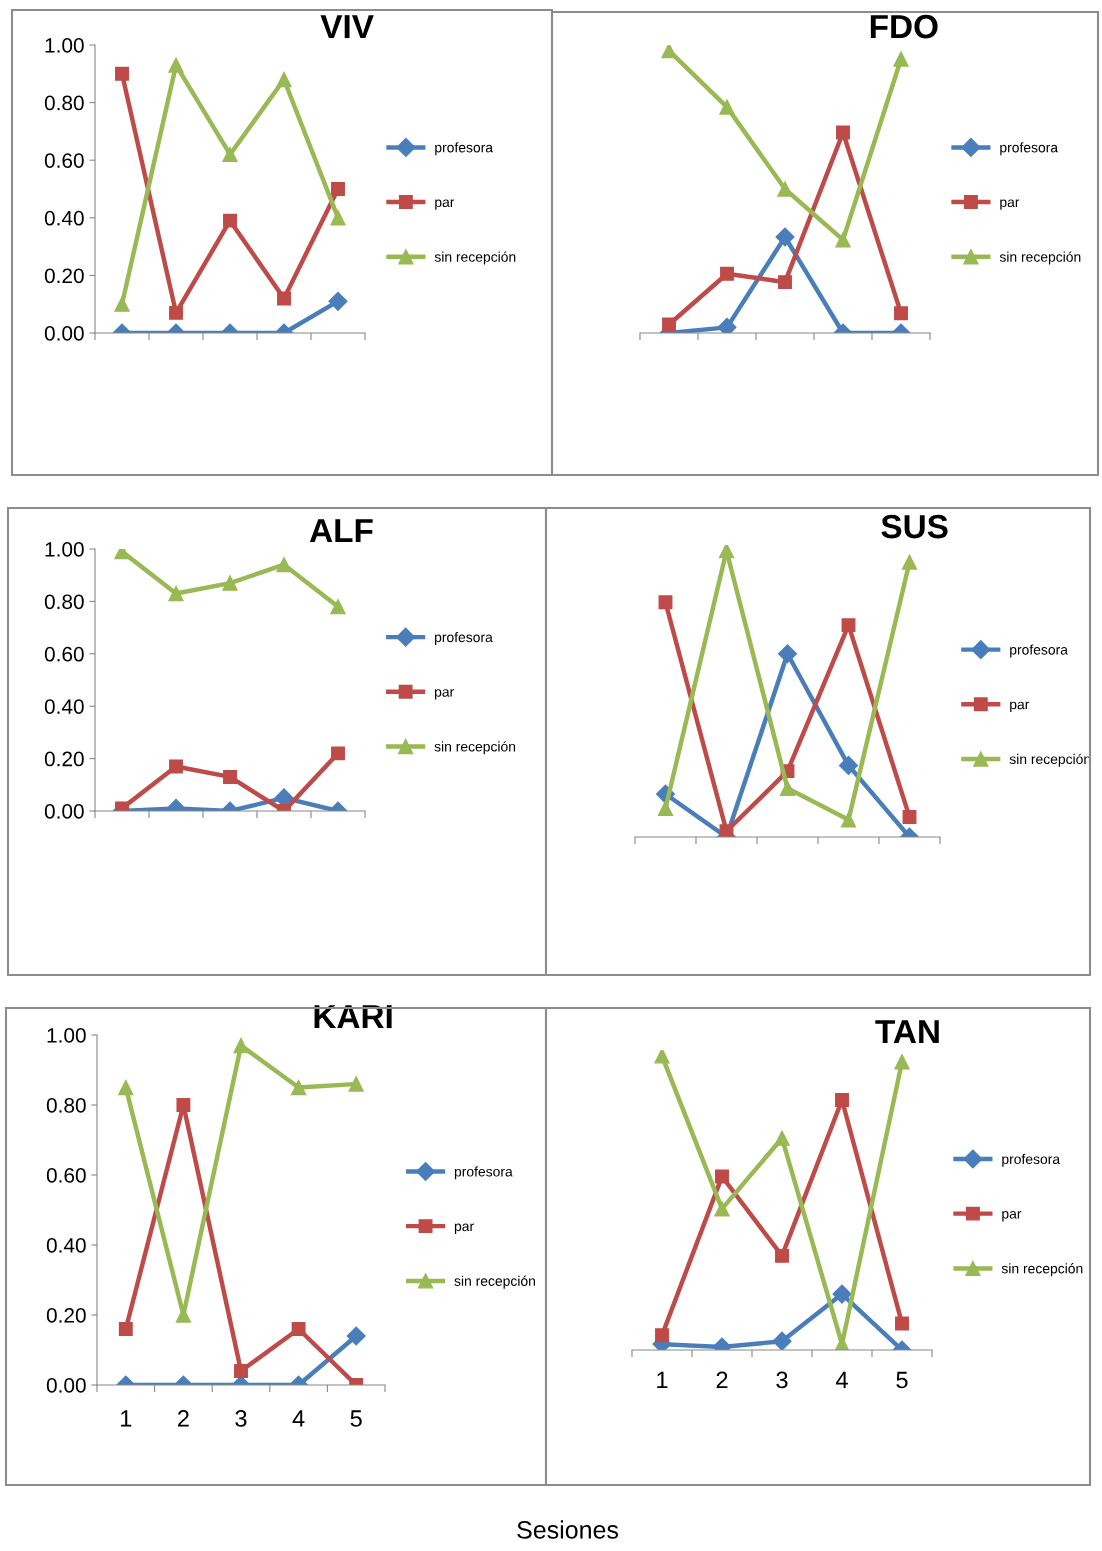 This screenshot has height=1551, width=1102. What do you see at coordinates (914, 526) in the screenshot?
I see `chart-title: SUS` at bounding box center [914, 526].